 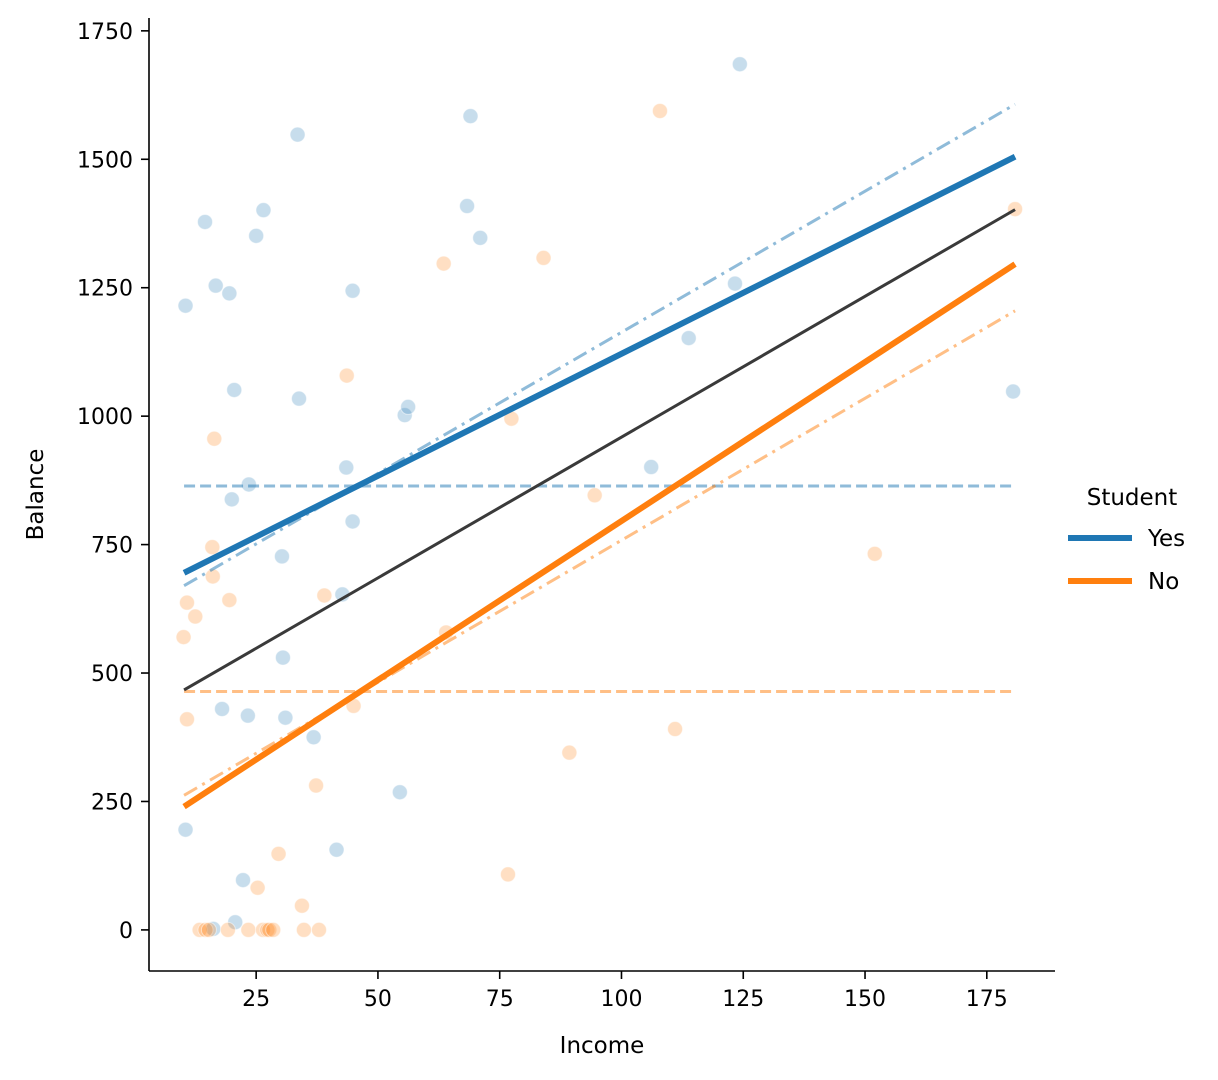 What do you see at coordinates (621, 999) in the screenshot?
I see `x-tick-label: 100` at bounding box center [621, 999].